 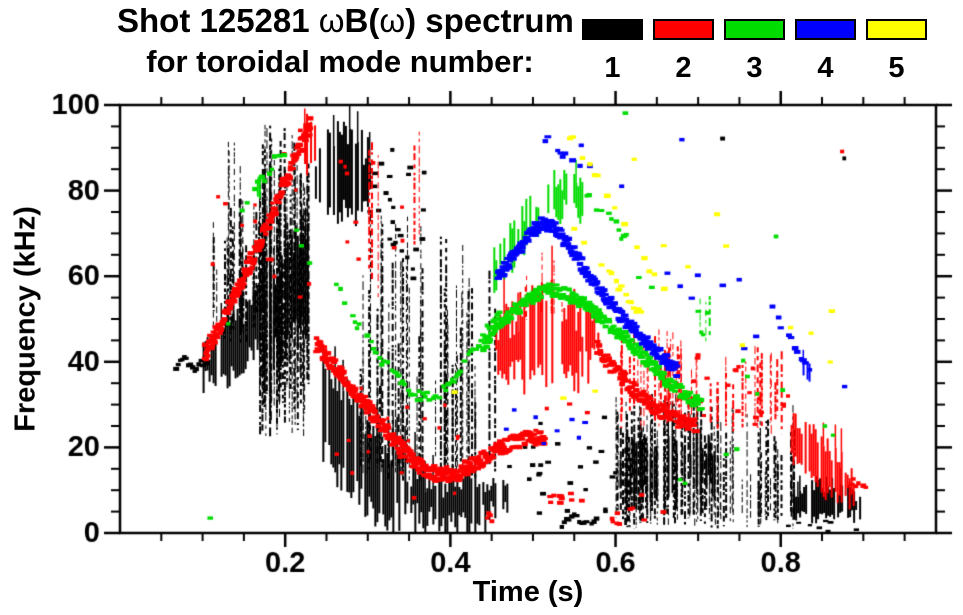 What do you see at coordinates (528, 592) in the screenshot?
I see `x-axis-label: Time (s)` at bounding box center [528, 592].